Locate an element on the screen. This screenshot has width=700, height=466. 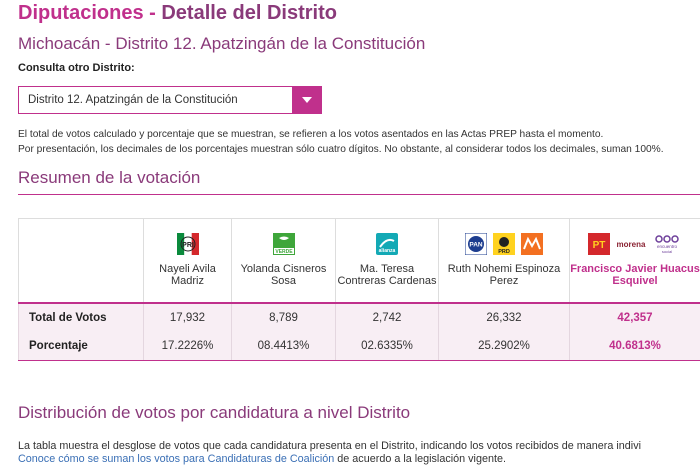
pt-logo-icon: PT is located at coordinates (598, 244).